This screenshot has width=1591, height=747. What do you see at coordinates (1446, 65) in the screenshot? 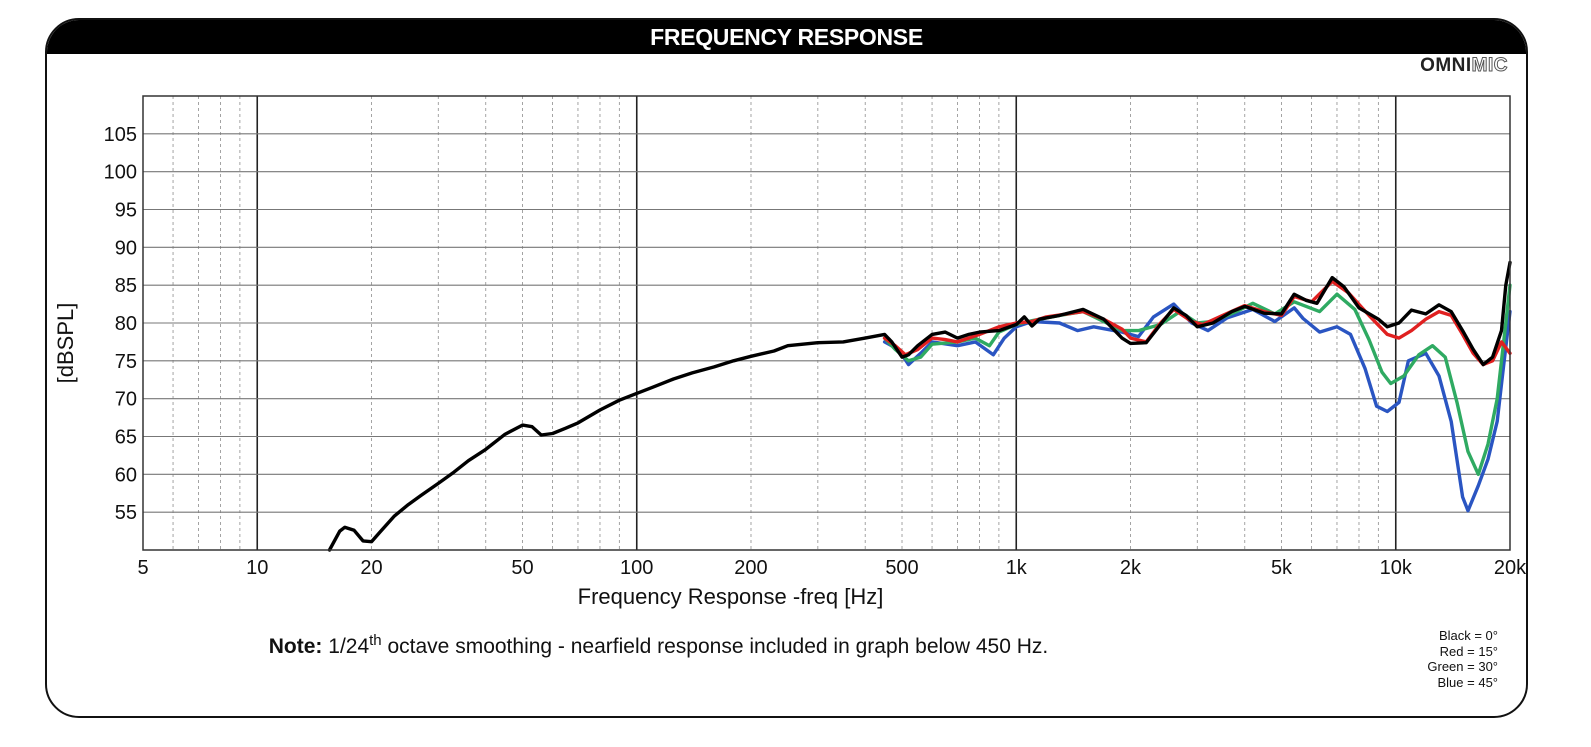
I see `brand-logo-bold: OMNI` at bounding box center [1446, 65].